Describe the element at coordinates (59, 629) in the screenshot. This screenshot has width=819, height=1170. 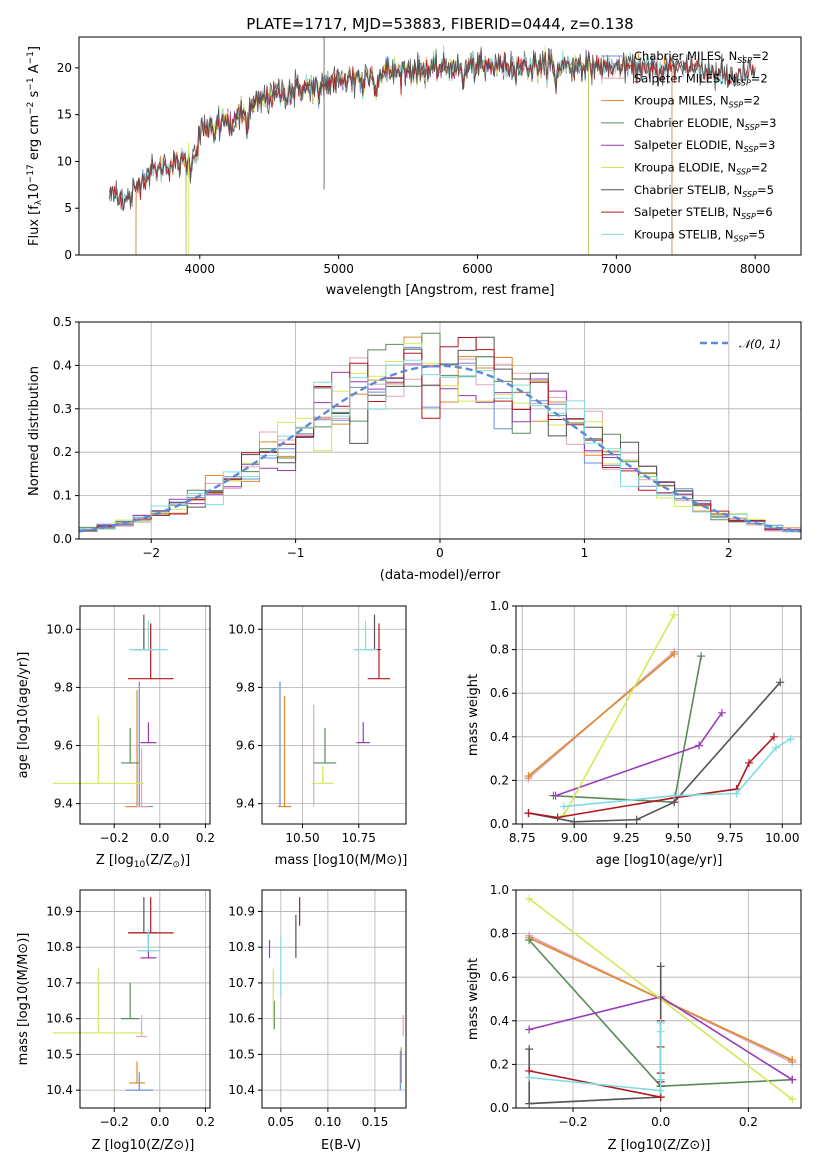
I see `z-age-ytick-label: 10.0` at that location.